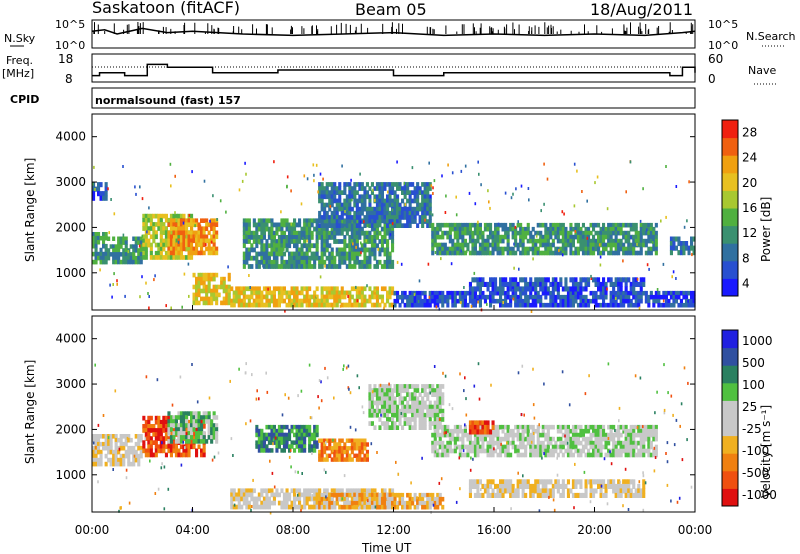 Image resolution: width=800 pixels, height=554 pixels. What do you see at coordinates (641, 9) in the screenshot?
I see `date-title: 18/Aug/2011` at bounding box center [641, 9].